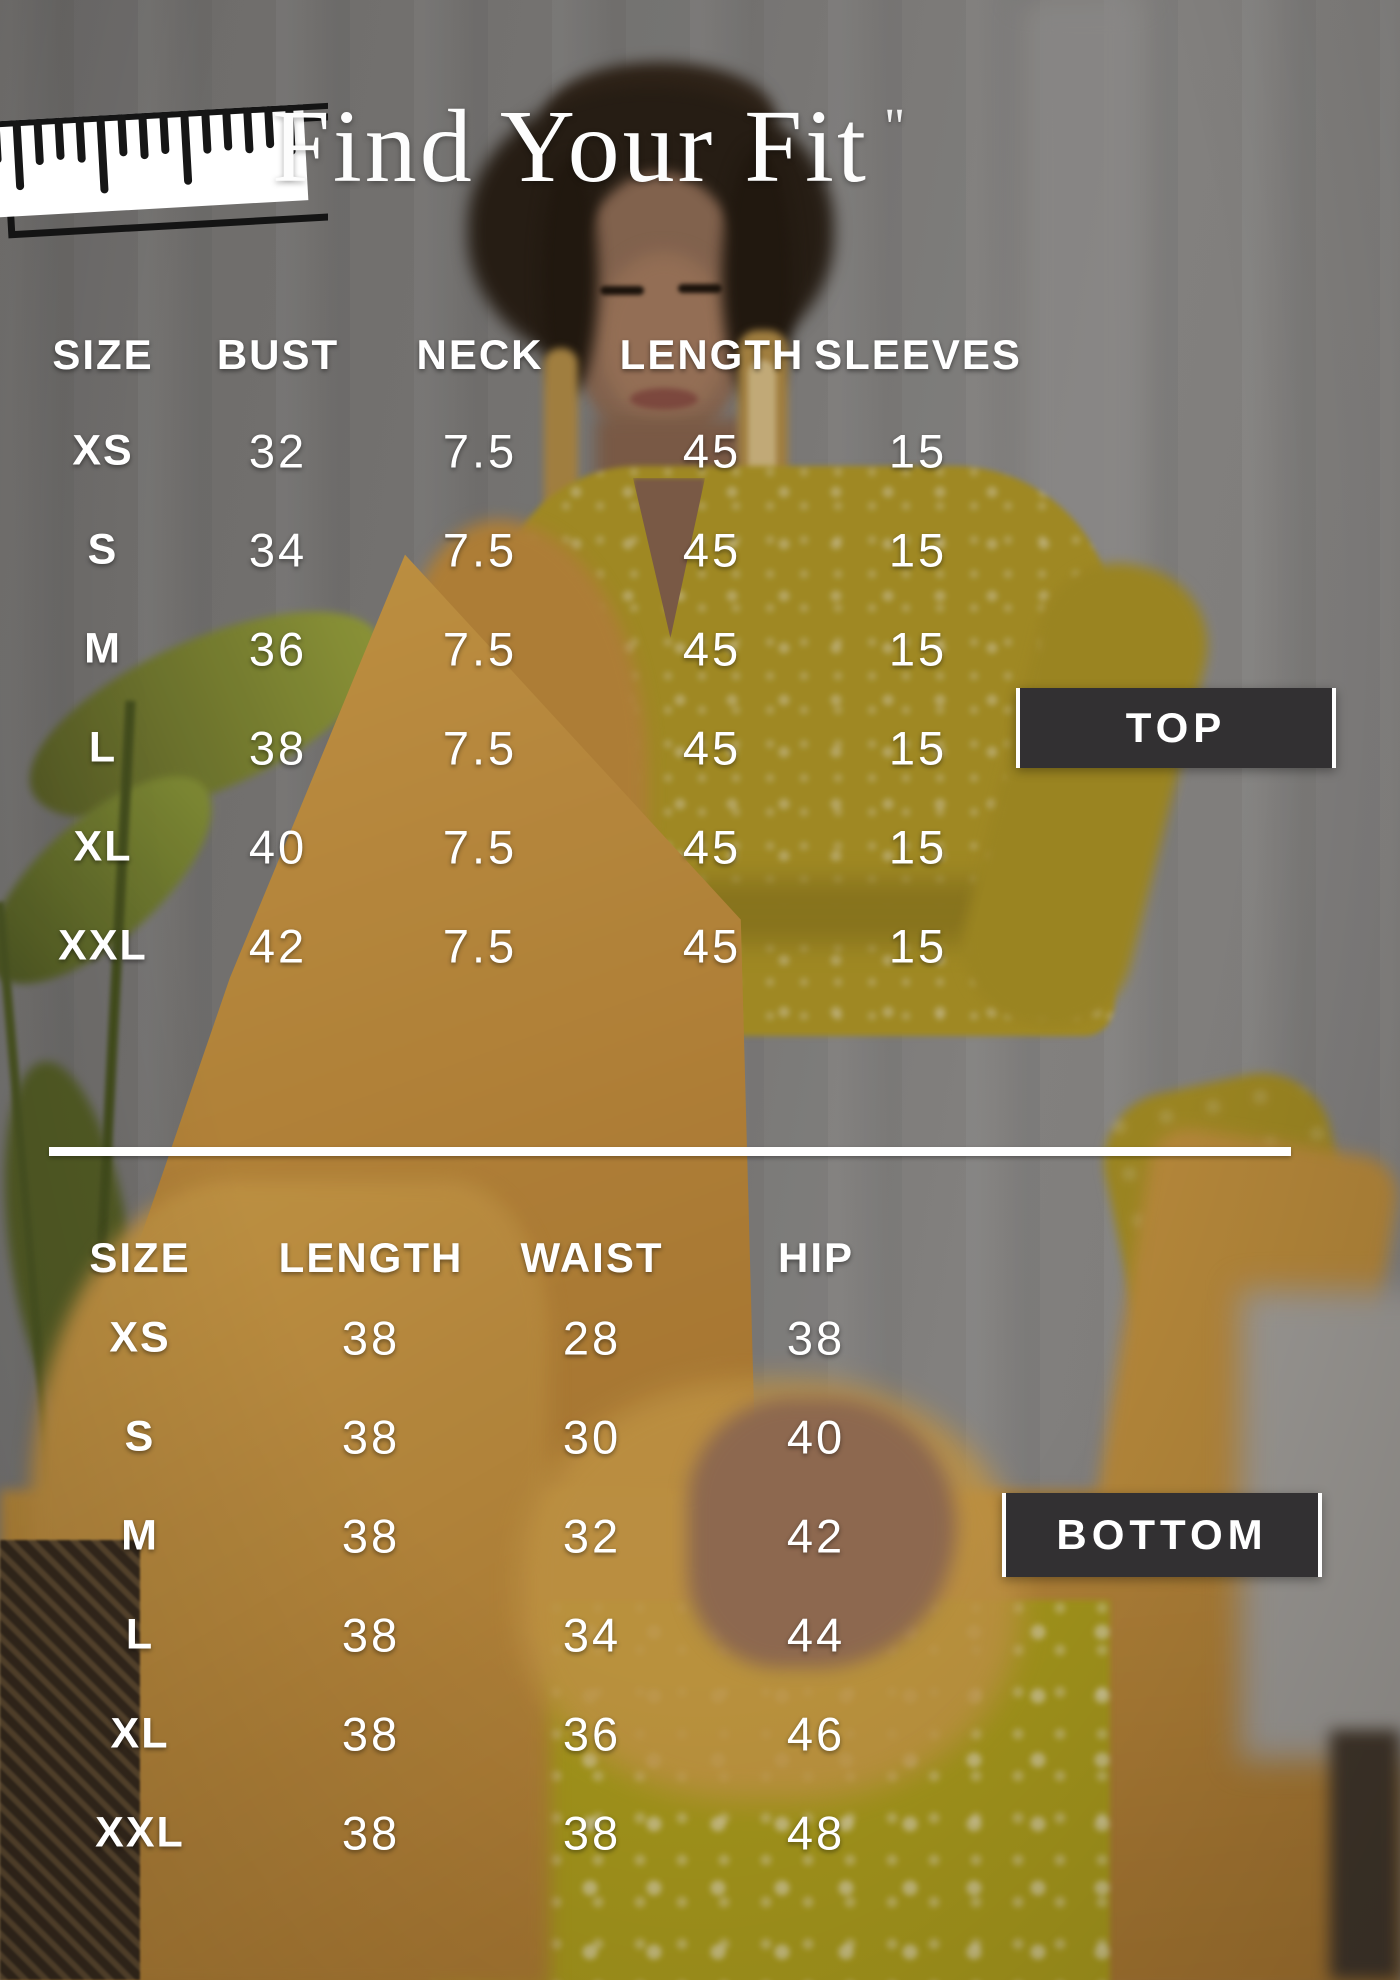 The height and width of the screenshot is (1980, 1400). I want to click on column-header: NECK, so click(480, 354).